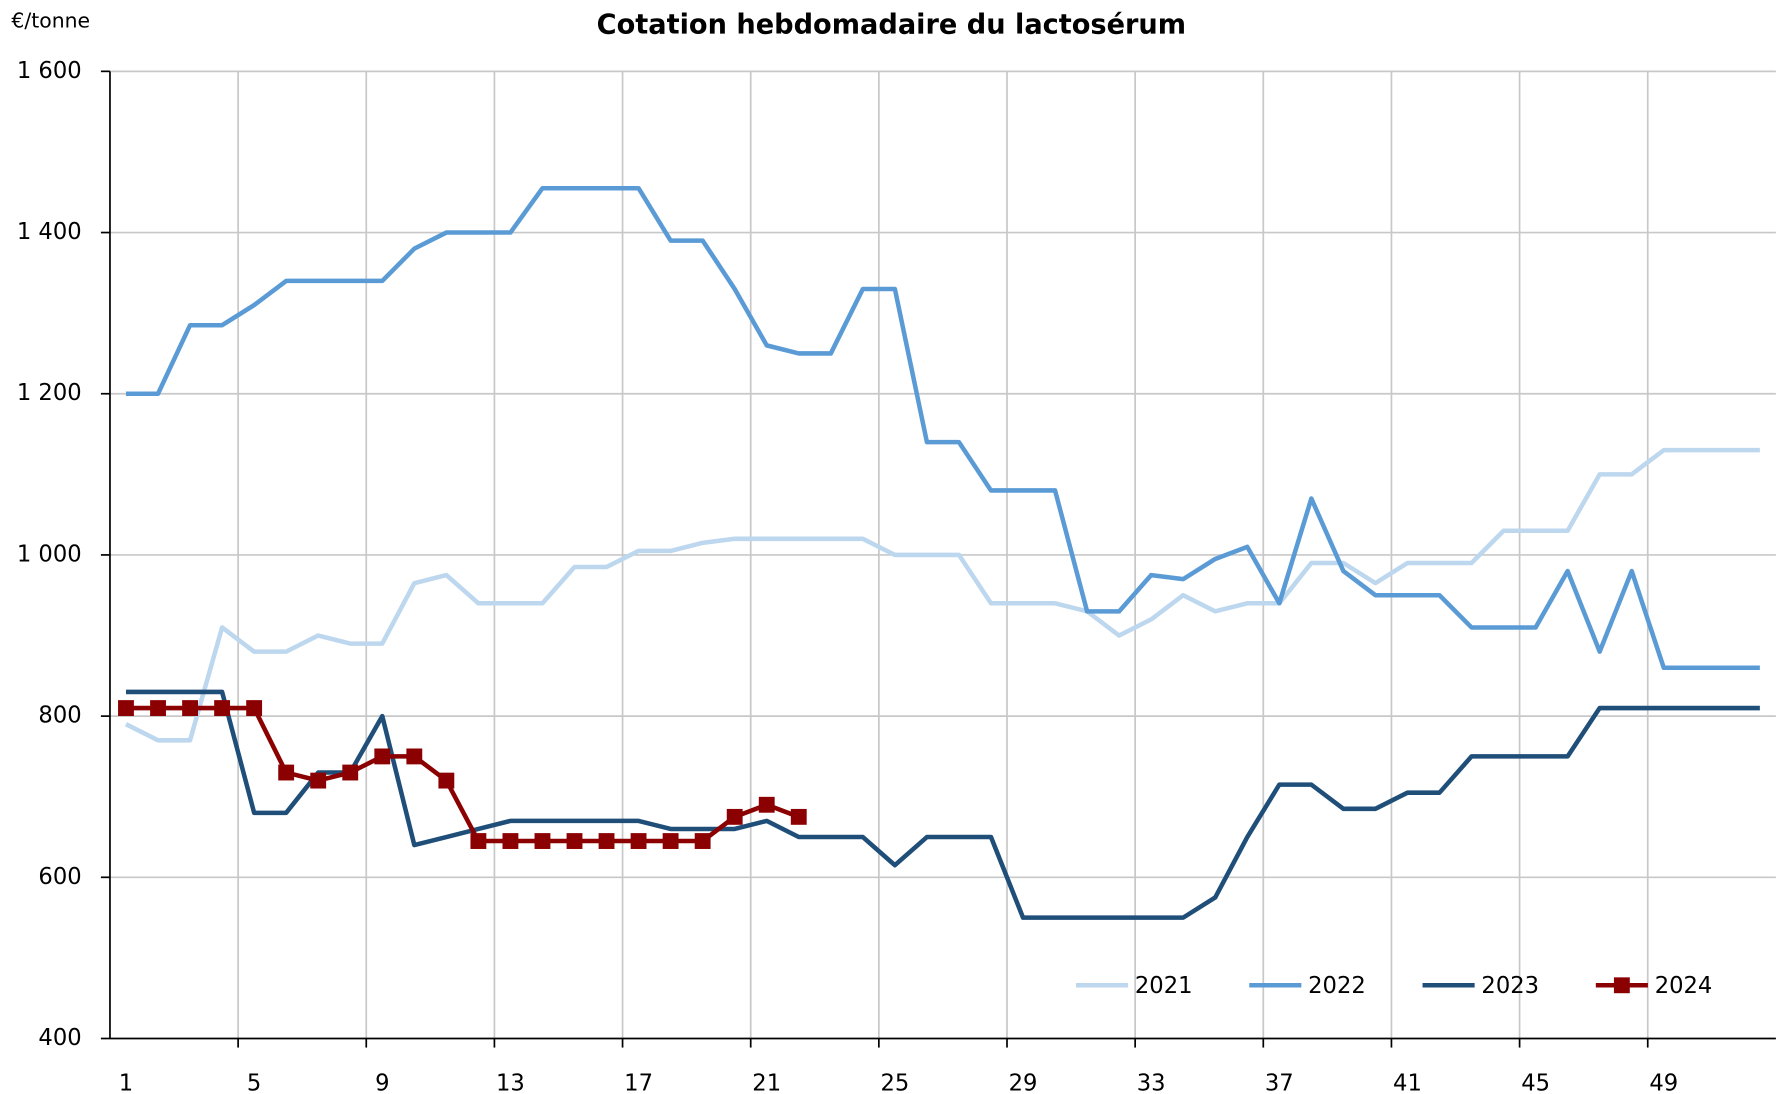  What do you see at coordinates (382, 1082) in the screenshot?
I see `x-tick-label: 9` at bounding box center [382, 1082].